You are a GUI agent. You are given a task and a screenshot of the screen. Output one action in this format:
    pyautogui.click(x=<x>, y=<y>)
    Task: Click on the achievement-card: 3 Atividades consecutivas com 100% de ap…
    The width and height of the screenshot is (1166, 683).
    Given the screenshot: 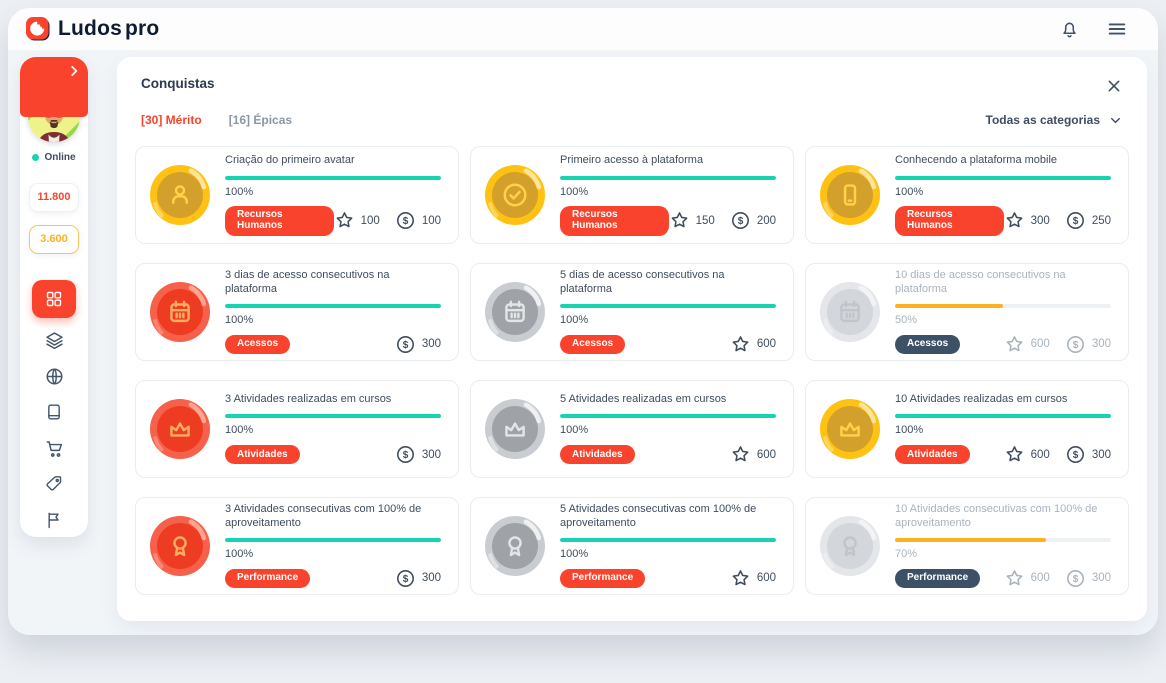 What is the action you would take?
    pyautogui.click(x=297, y=546)
    